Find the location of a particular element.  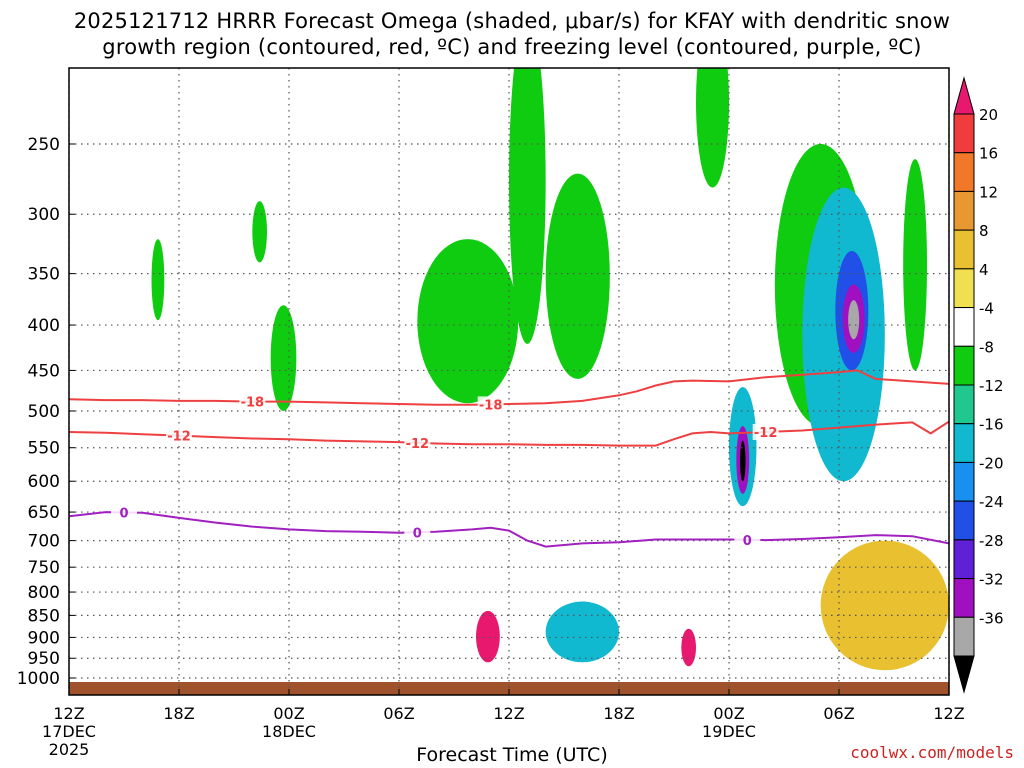

colorbar-label-4: 4 is located at coordinates (984, 270).